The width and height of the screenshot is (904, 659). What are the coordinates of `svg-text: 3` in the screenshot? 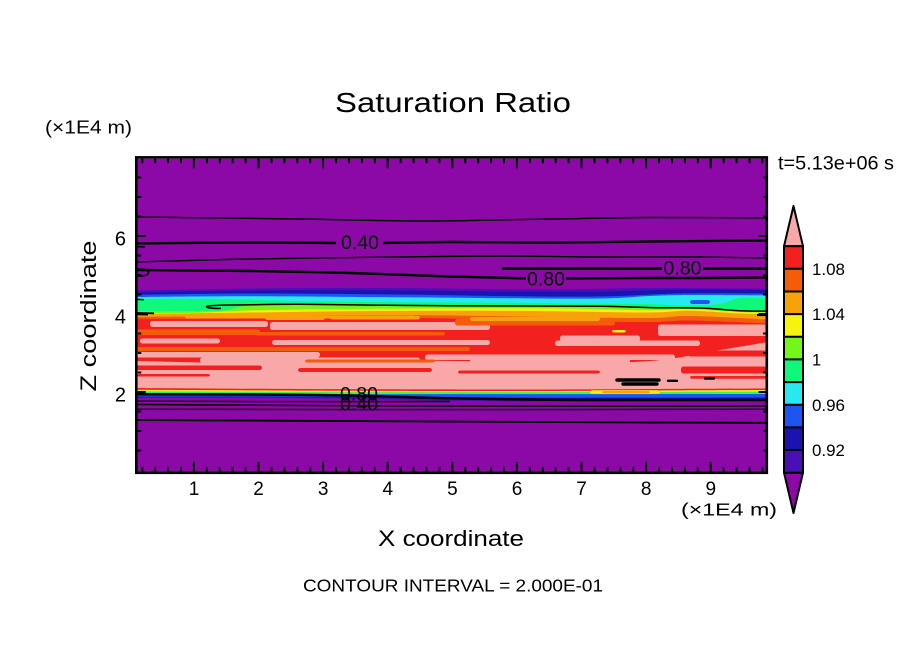 It's located at (323, 489).